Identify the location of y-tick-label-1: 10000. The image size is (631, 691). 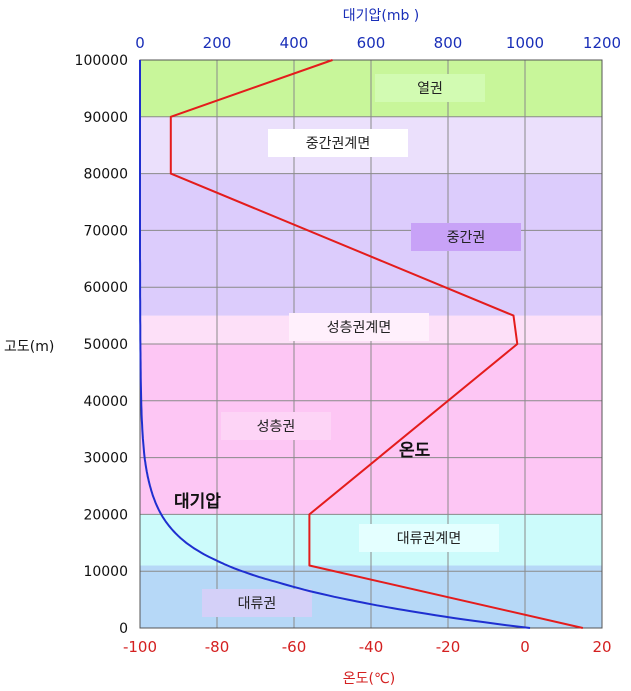
(105, 572).